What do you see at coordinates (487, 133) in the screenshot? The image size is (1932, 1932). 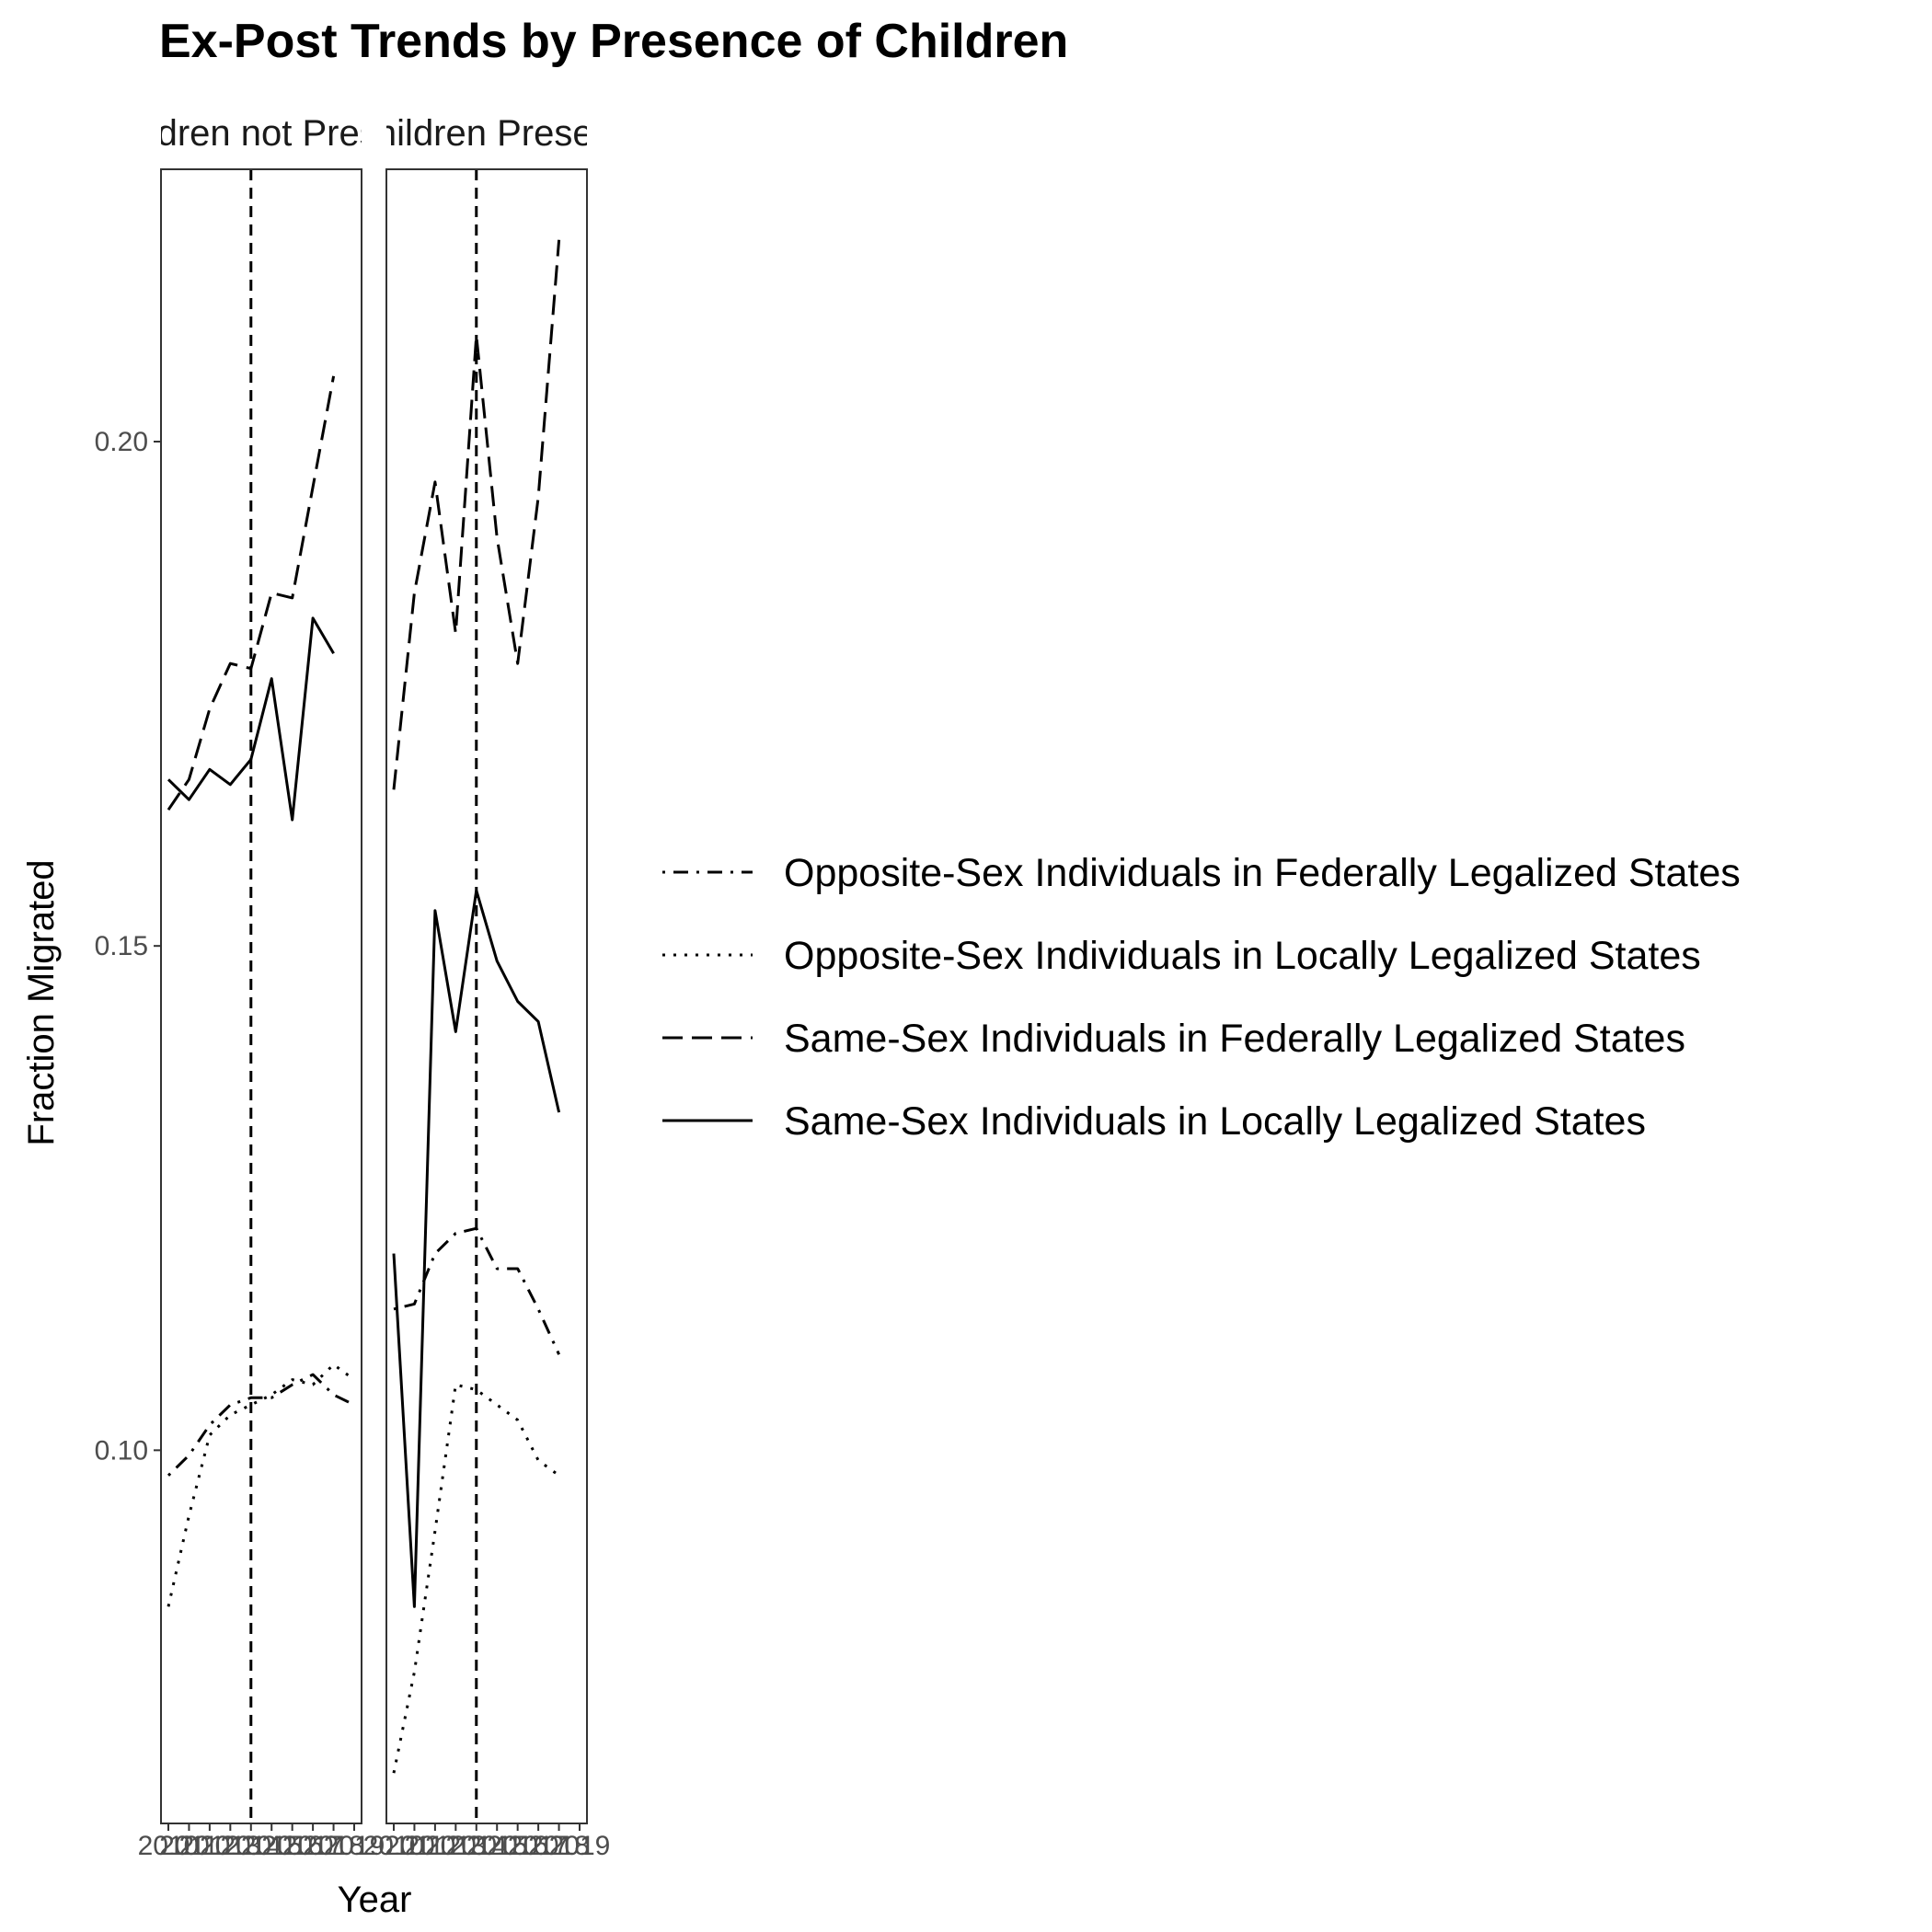 I see `panel-strip-label-children-present: Children Present` at bounding box center [487, 133].